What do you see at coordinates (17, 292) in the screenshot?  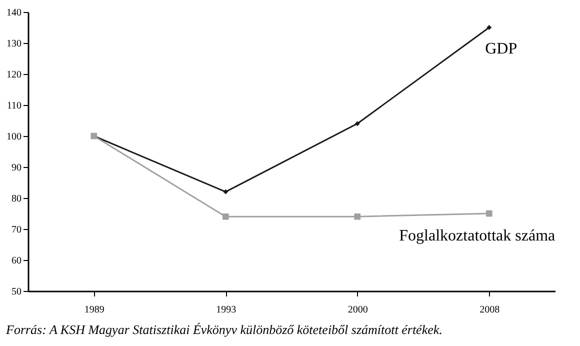 I see `y-tick-label: 50` at bounding box center [17, 292].